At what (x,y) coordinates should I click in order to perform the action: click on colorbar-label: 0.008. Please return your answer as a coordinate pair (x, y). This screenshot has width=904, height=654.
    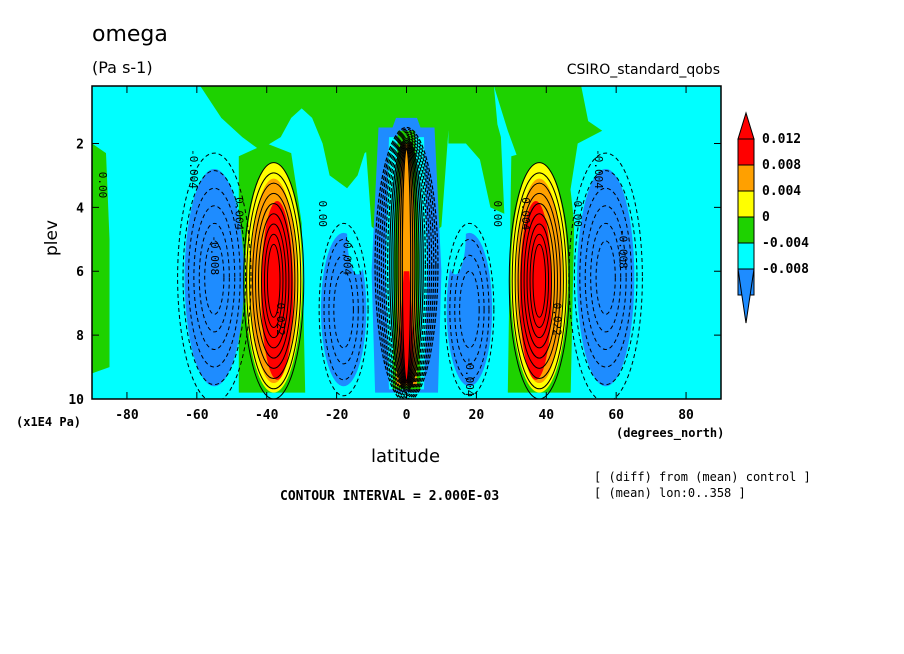
    Looking at the image, I should click on (781, 165).